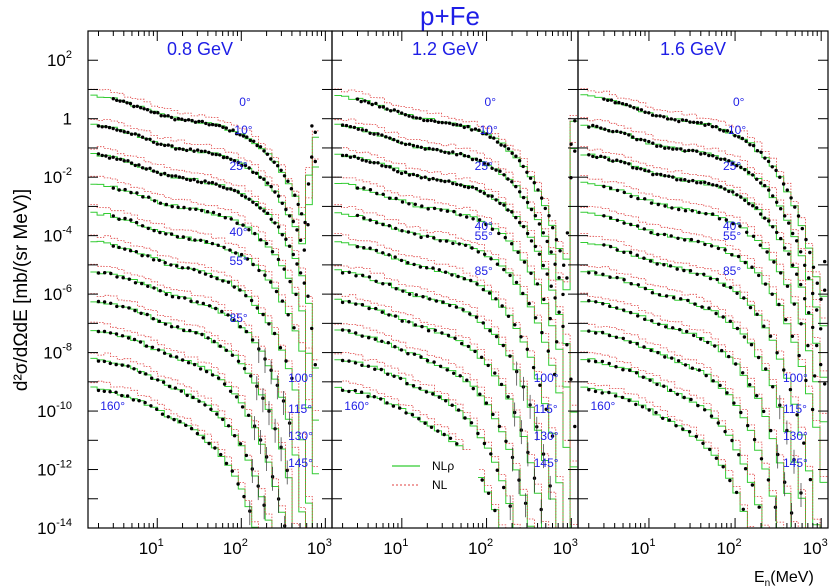 The height and width of the screenshot is (587, 830). Describe the element at coordinates (57, 352) in the screenshot. I see `y-tick-label: 10-8` at that location.